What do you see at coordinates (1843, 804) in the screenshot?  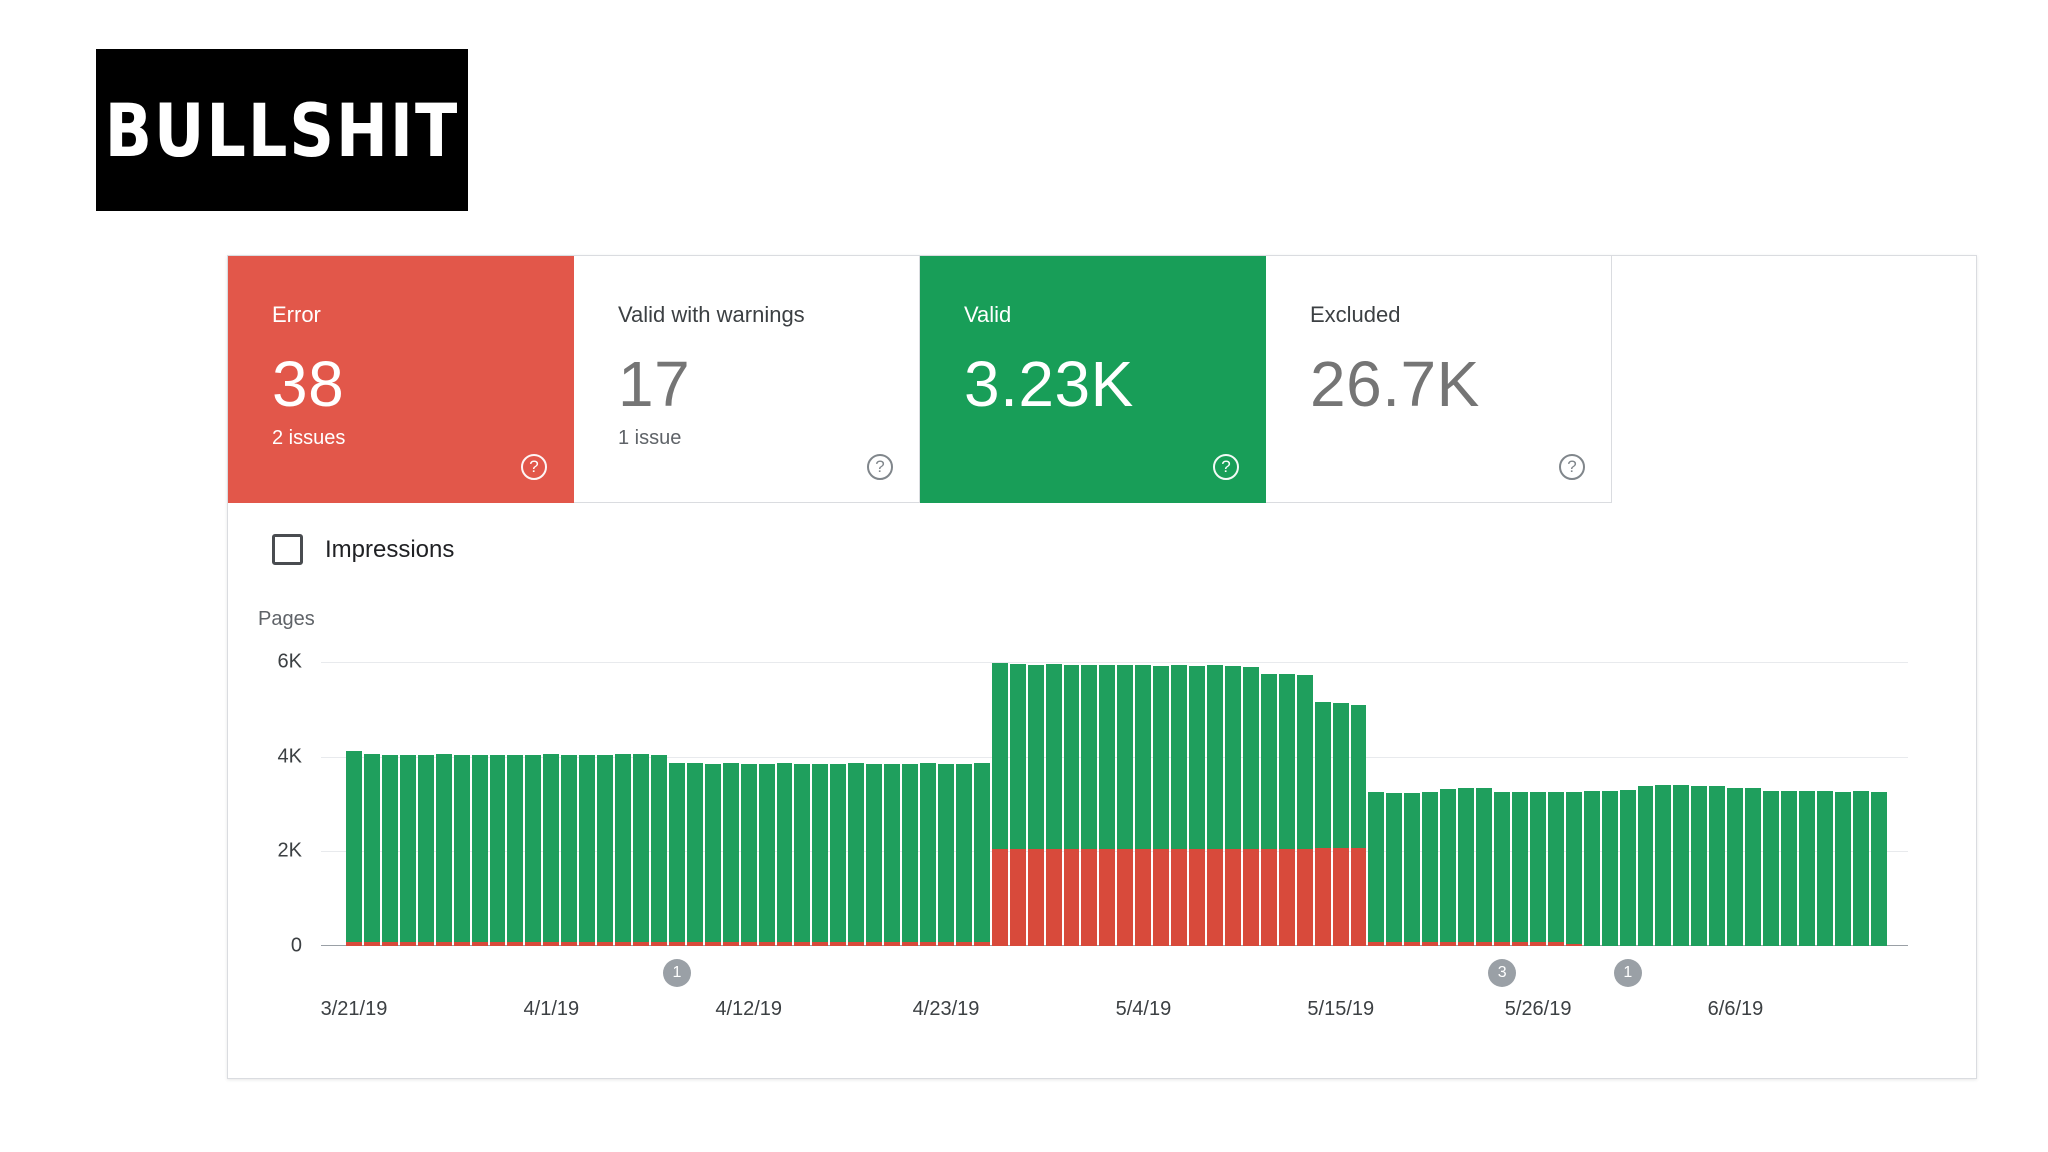 I see `bar-6/12/19` at bounding box center [1843, 804].